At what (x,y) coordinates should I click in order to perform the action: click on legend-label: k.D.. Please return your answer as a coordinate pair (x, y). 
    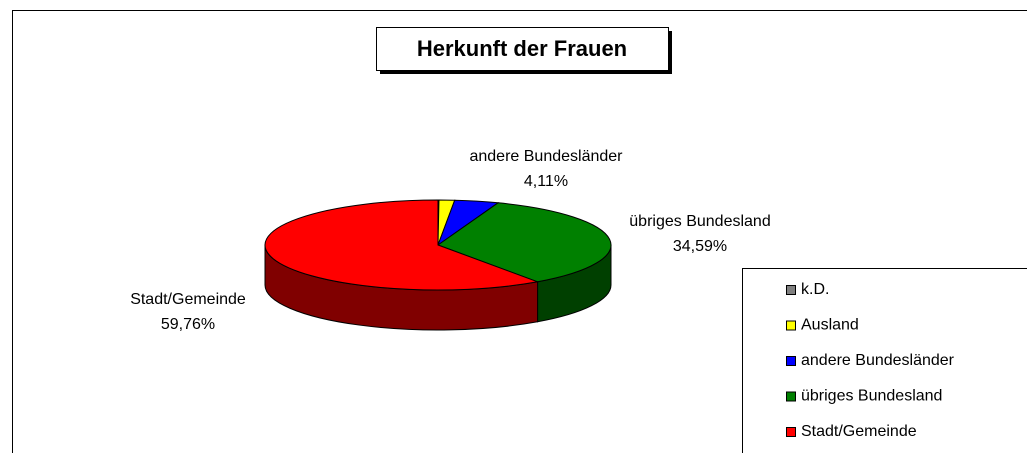
    Looking at the image, I should click on (815, 289).